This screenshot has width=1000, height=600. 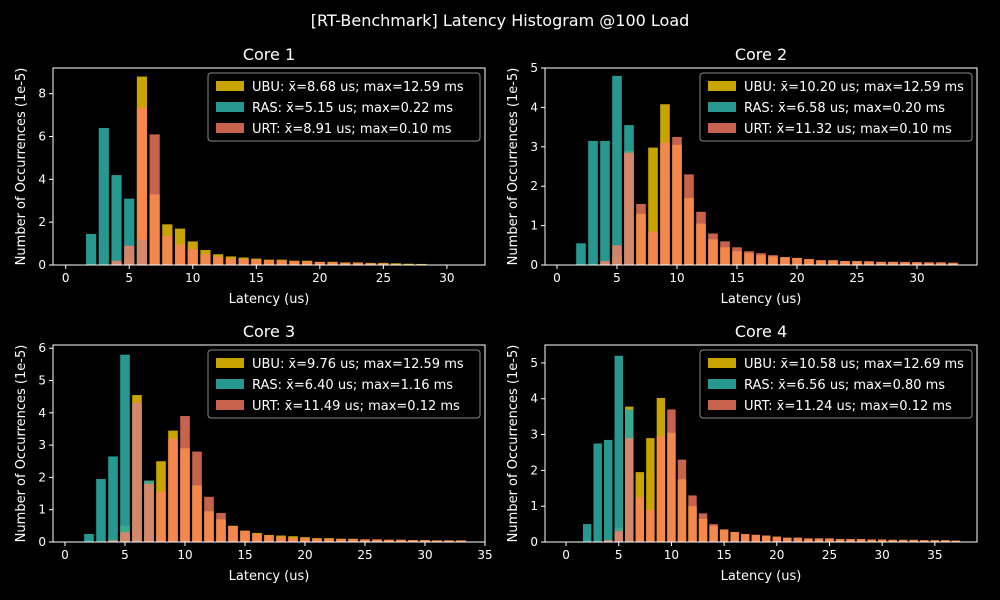 What do you see at coordinates (352, 385) in the screenshot?
I see `legend-label-ras: RAS: x̄=6.40 us; max=1.16 ms` at bounding box center [352, 385].